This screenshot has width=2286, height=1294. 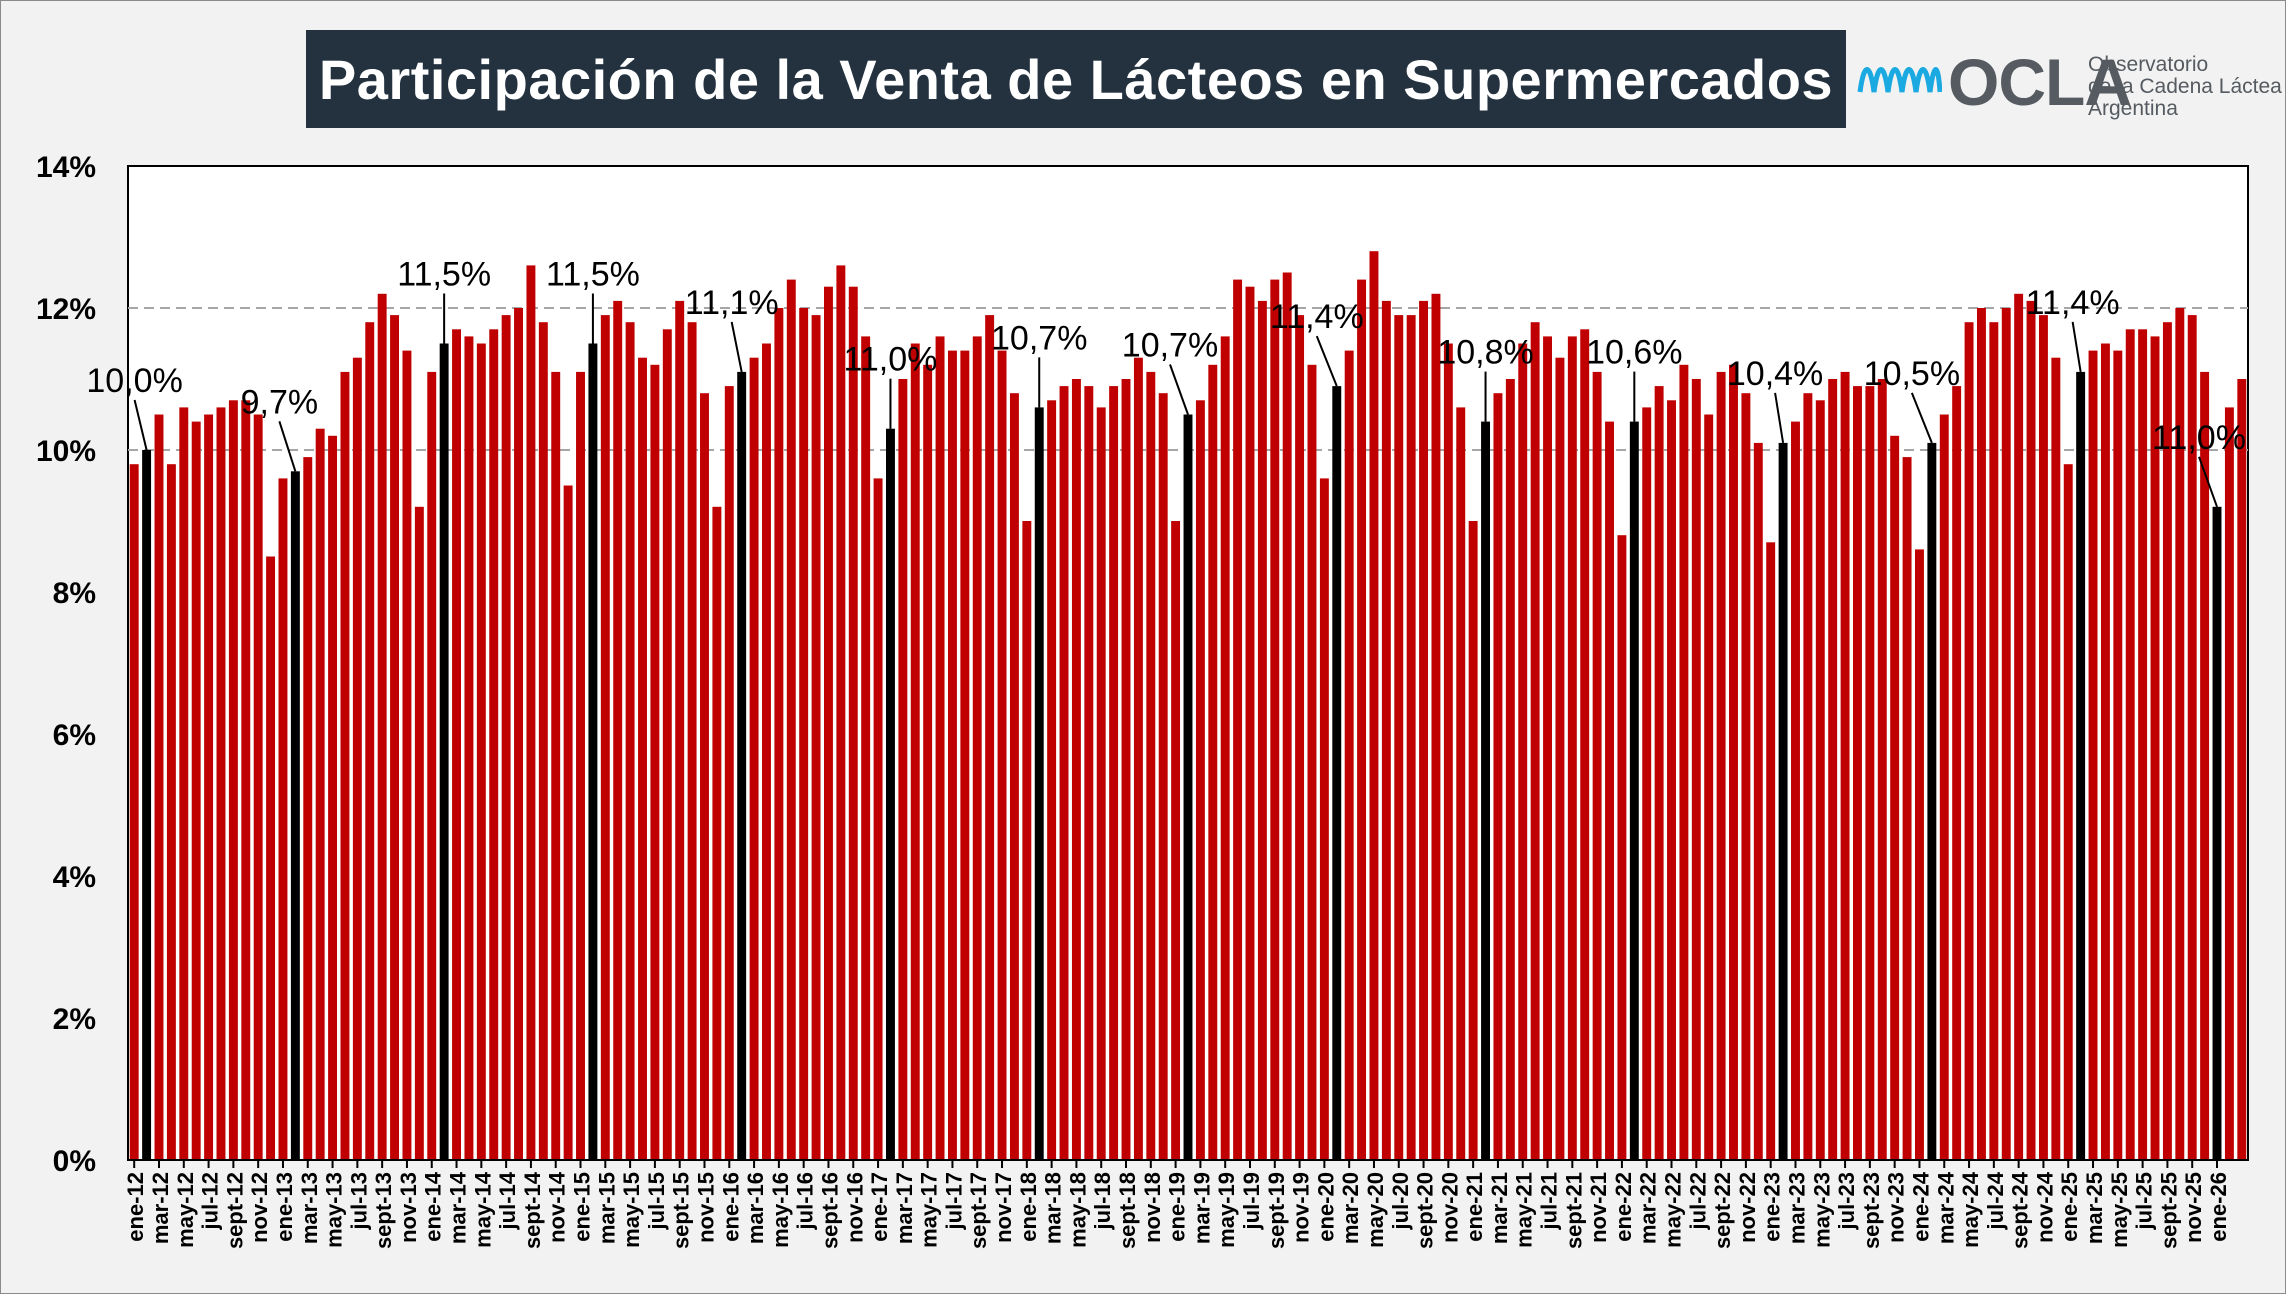 I want to click on x-tick-label: jul-23, so click(x=1846, y=1201).